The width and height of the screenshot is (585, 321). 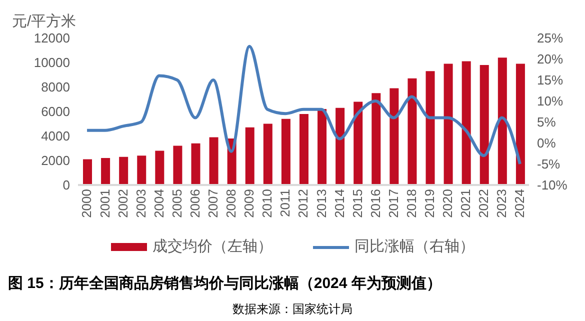 What do you see at coordinates (550, 38) in the screenshot?
I see `y2-tick-label: 25%` at bounding box center [550, 38].